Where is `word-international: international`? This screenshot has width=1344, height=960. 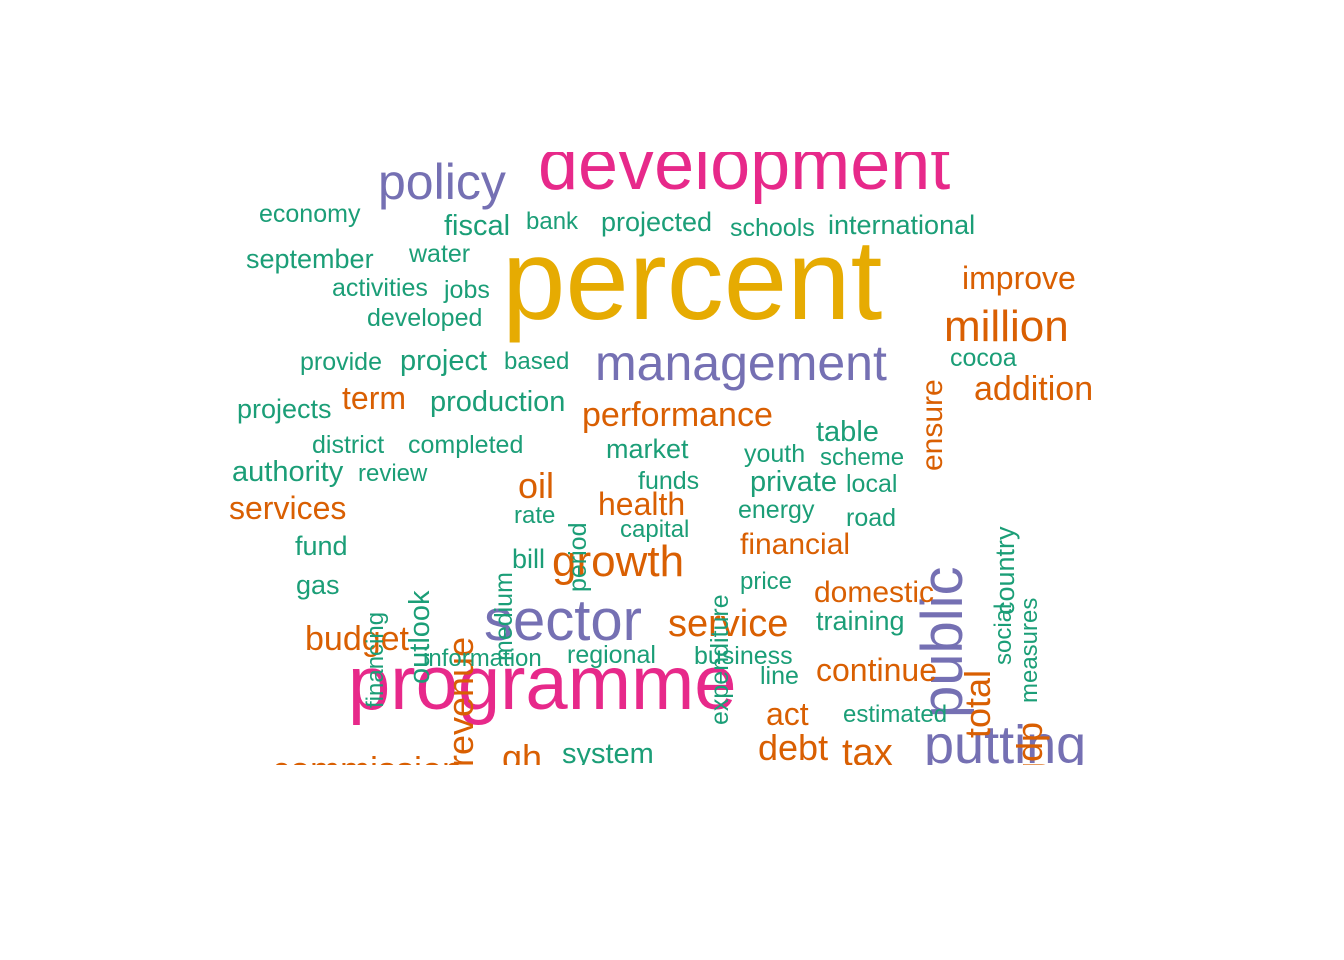
word-international: international is located at coordinates (902, 225).